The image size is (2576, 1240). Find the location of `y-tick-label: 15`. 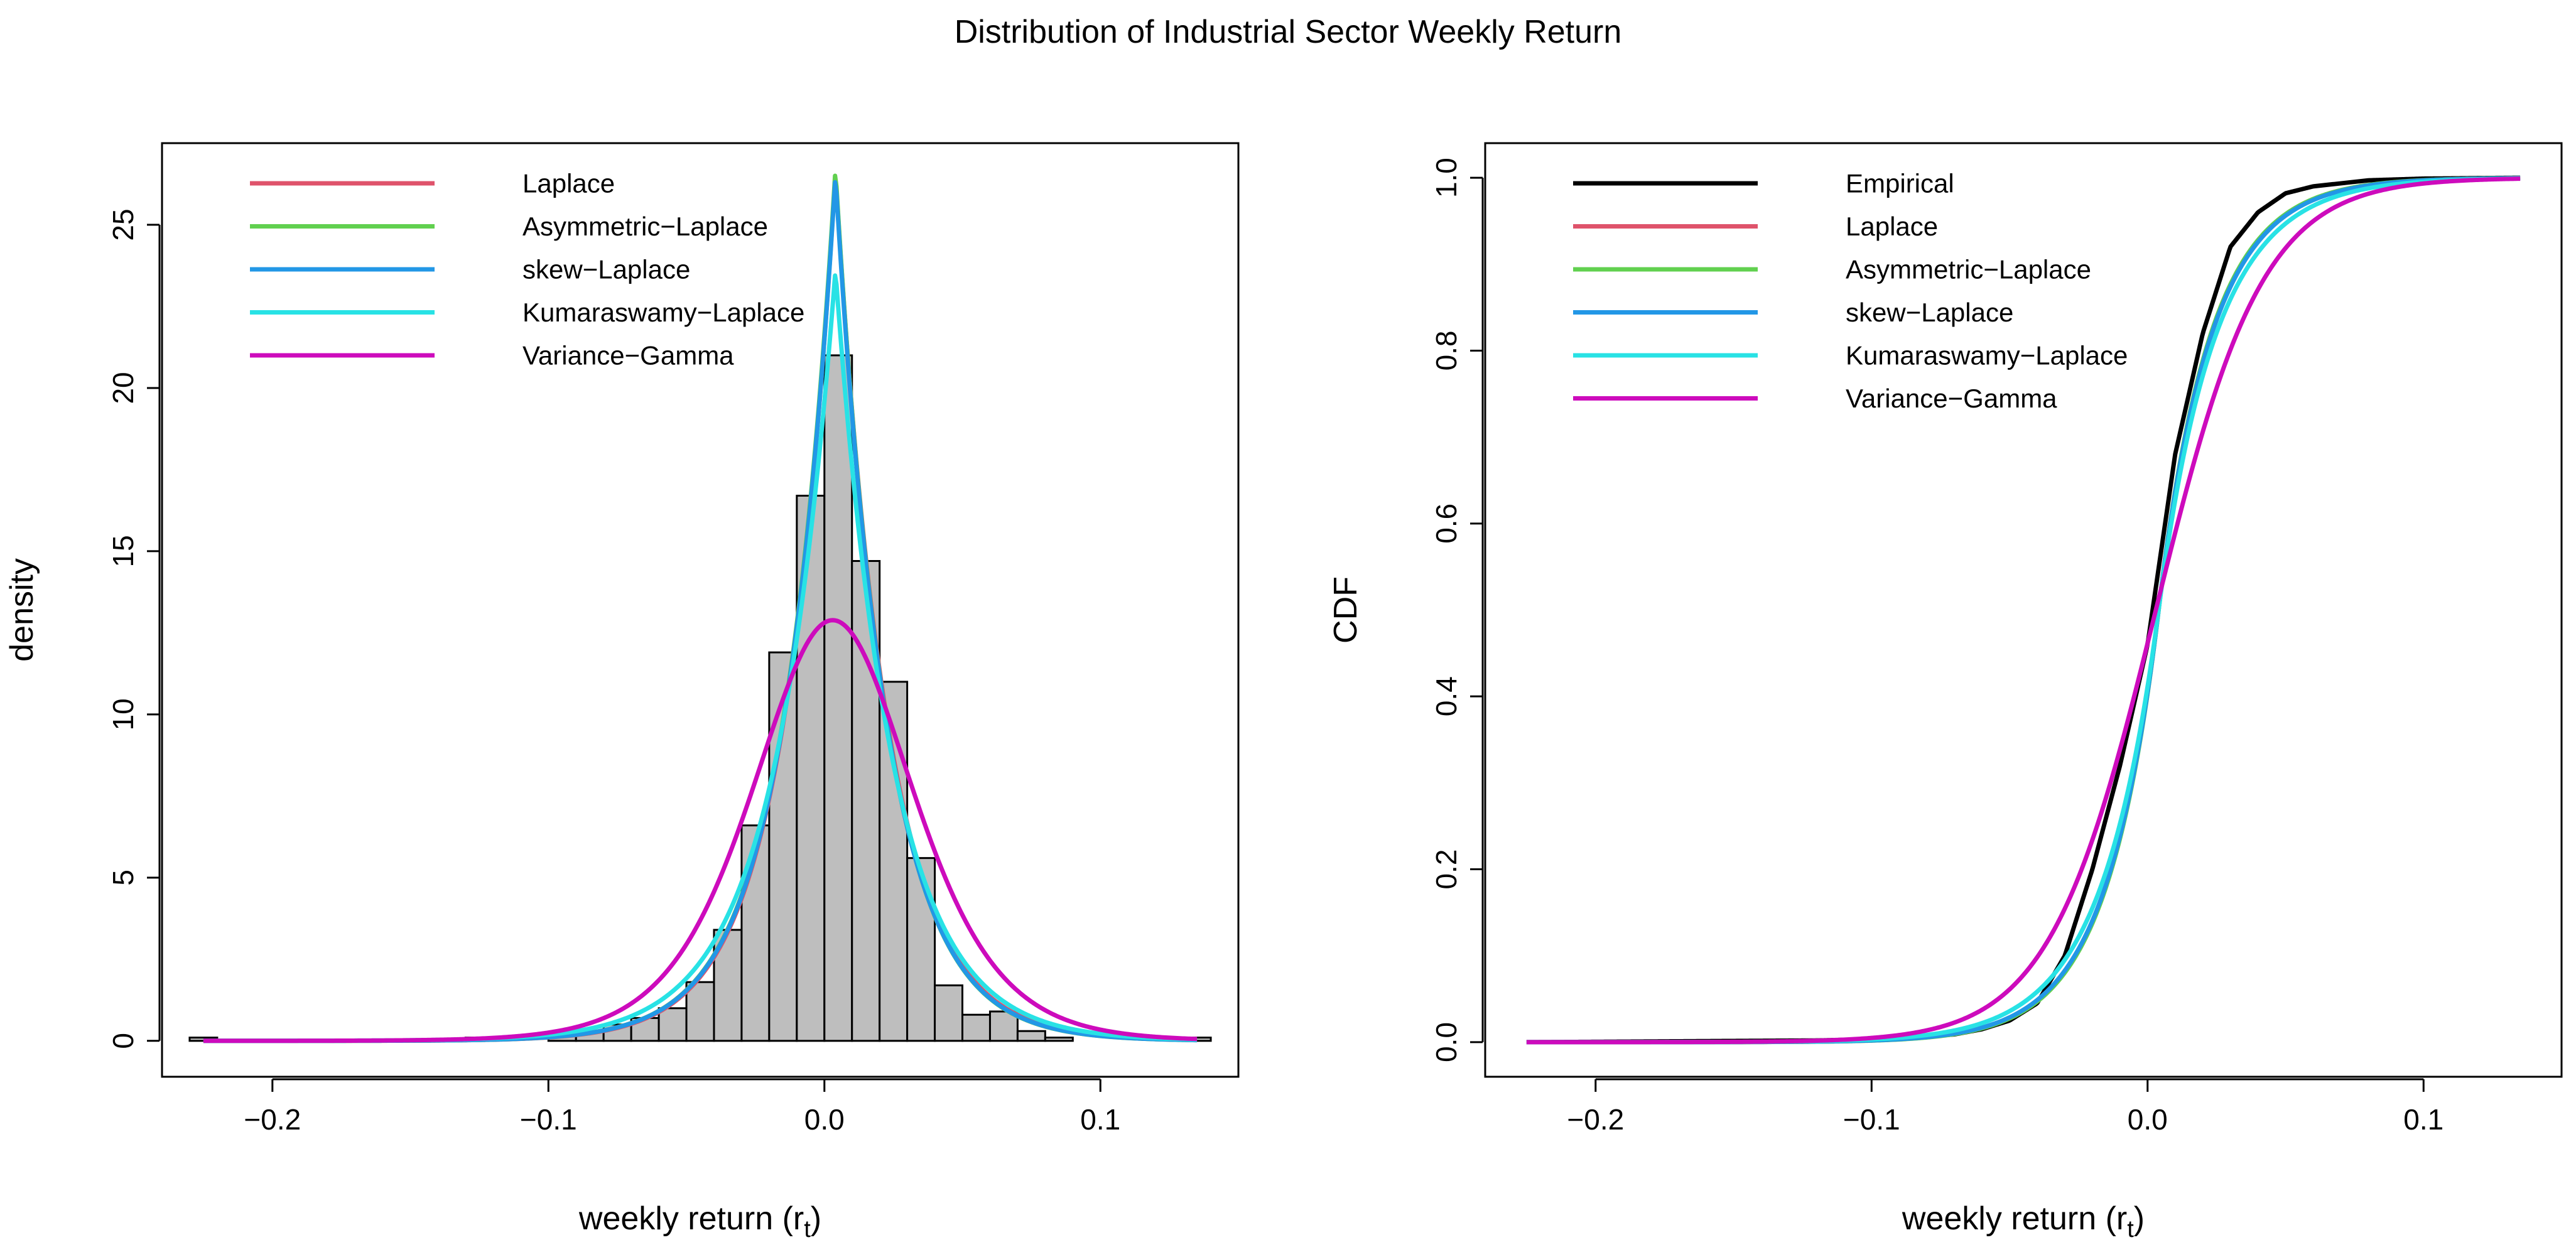

y-tick-label: 15 is located at coordinates (123, 551).